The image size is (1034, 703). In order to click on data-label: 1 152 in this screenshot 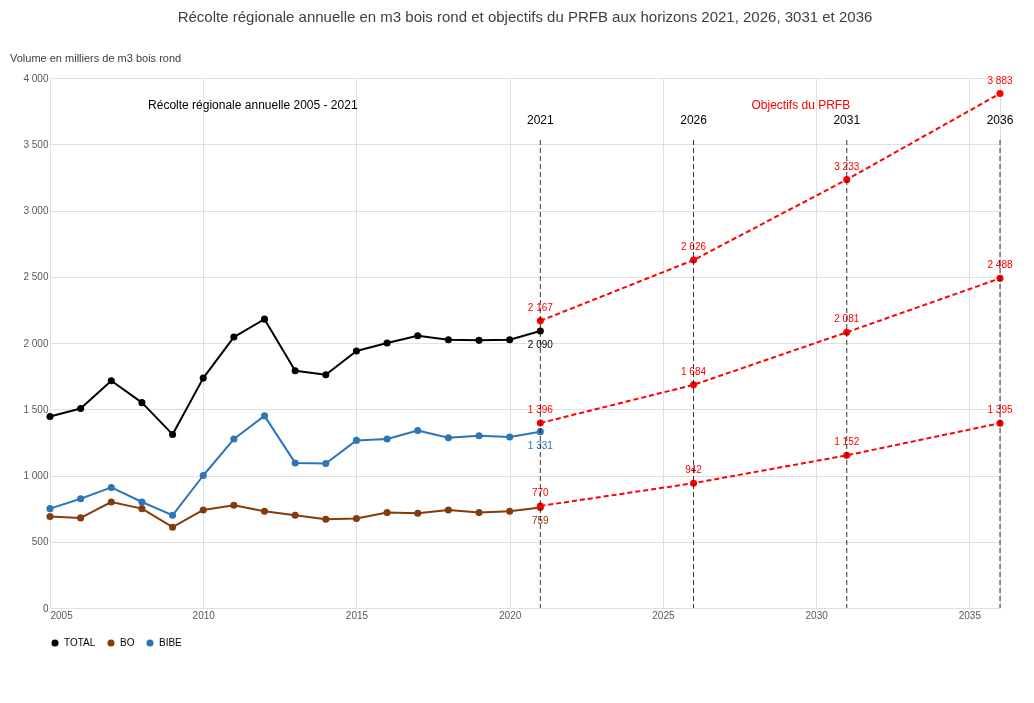, I will do `click(847, 442)`.